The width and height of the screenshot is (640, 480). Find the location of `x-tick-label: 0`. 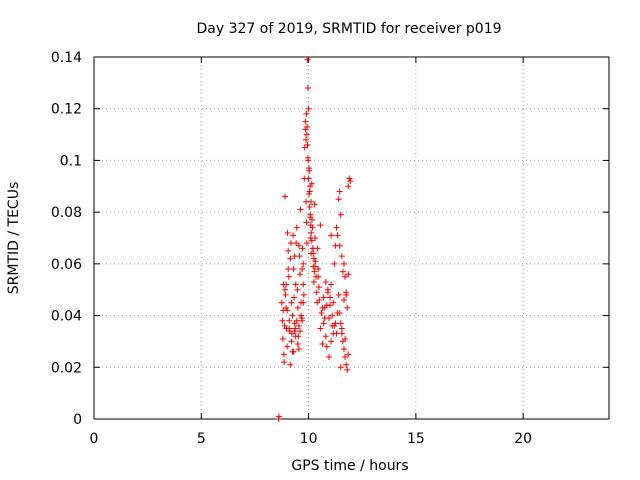

x-tick-label: 0 is located at coordinates (94, 439).